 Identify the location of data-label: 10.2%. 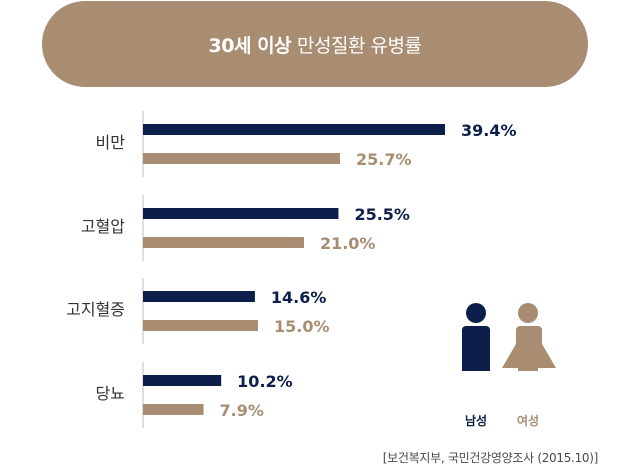
(265, 381).